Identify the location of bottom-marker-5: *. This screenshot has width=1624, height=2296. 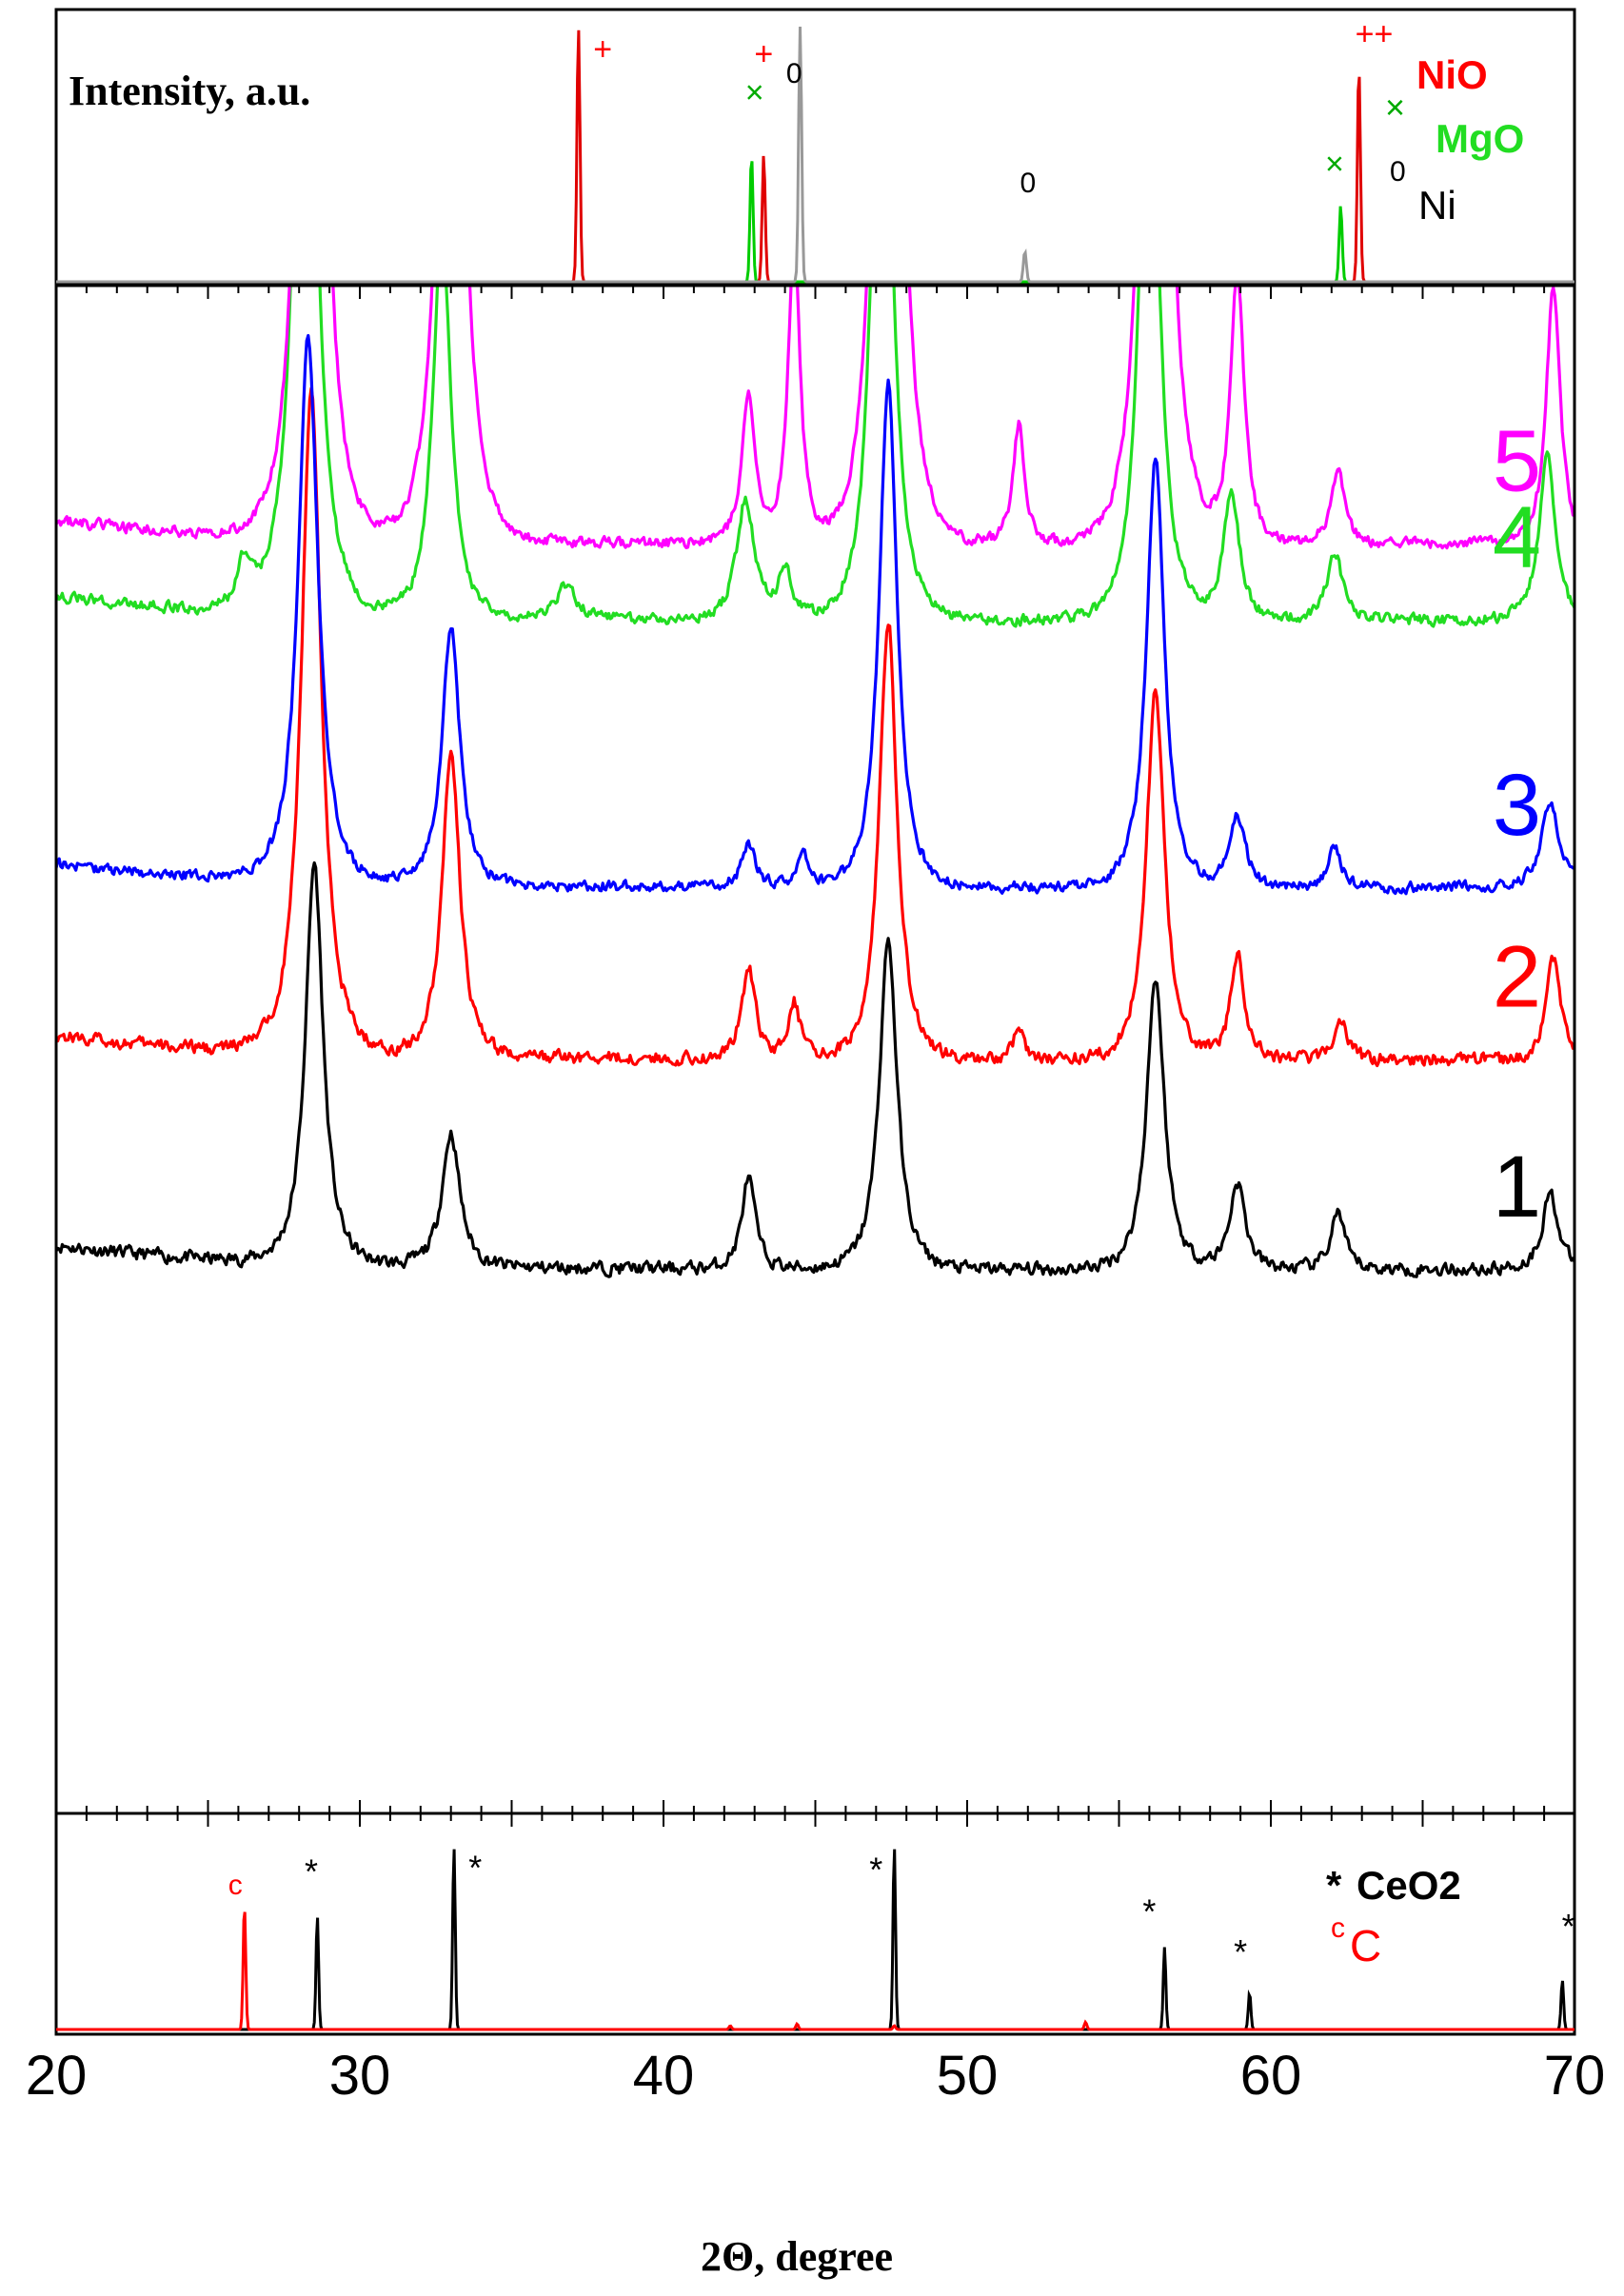
(1240, 1951).